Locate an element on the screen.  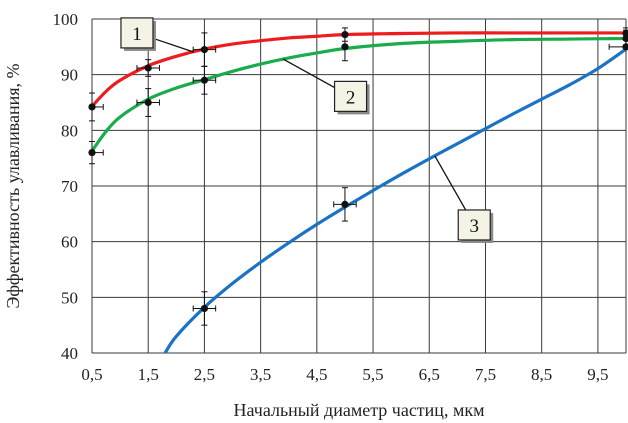
y-axis-title: Эффективность улавливания, % is located at coordinates (13, 185).